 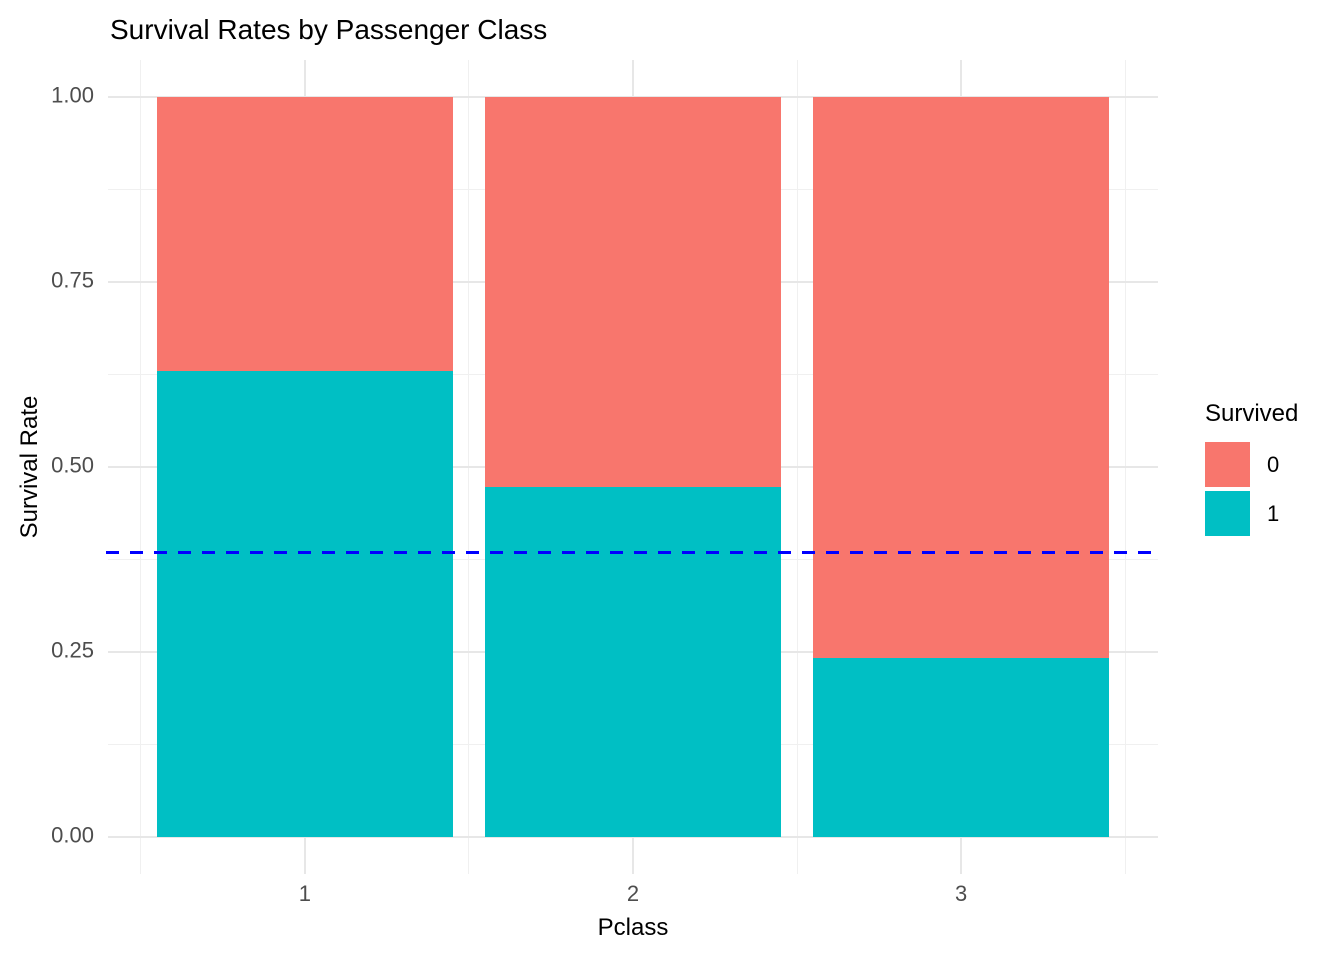 I want to click on x-tick-label: 2, so click(x=633, y=893).